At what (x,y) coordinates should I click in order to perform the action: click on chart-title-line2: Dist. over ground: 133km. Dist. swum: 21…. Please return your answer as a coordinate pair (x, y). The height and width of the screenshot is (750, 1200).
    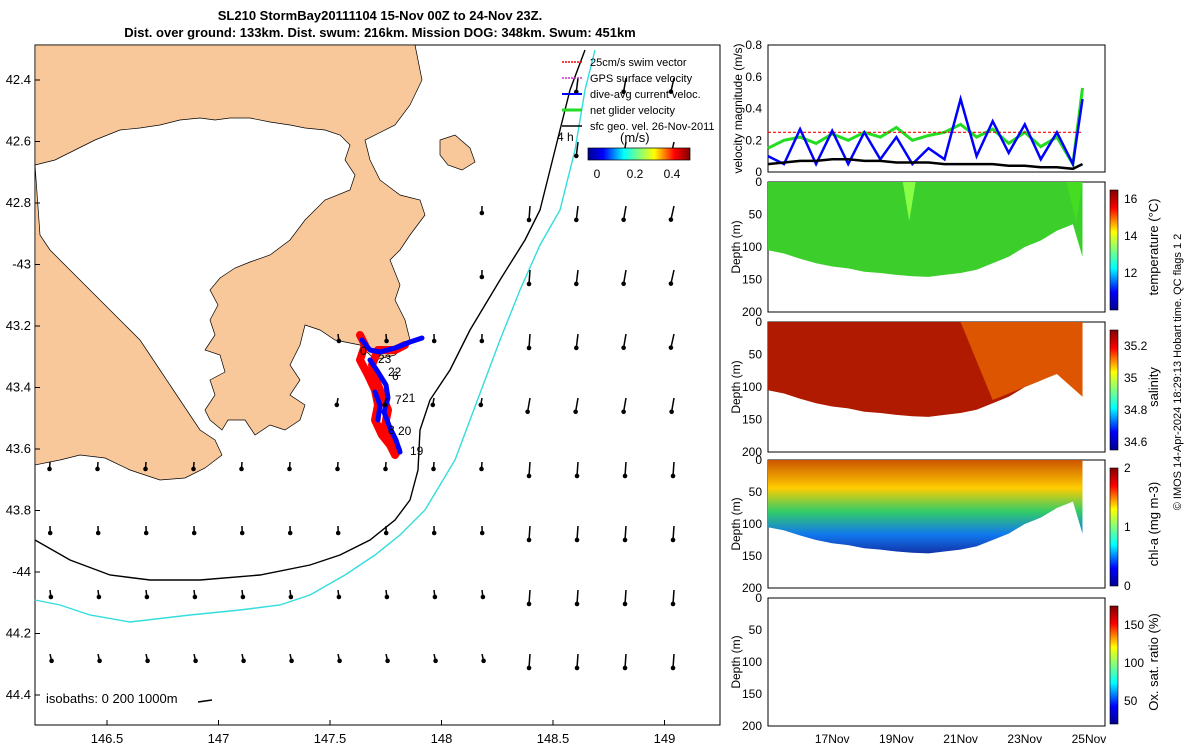
    Looking at the image, I should click on (380, 32).